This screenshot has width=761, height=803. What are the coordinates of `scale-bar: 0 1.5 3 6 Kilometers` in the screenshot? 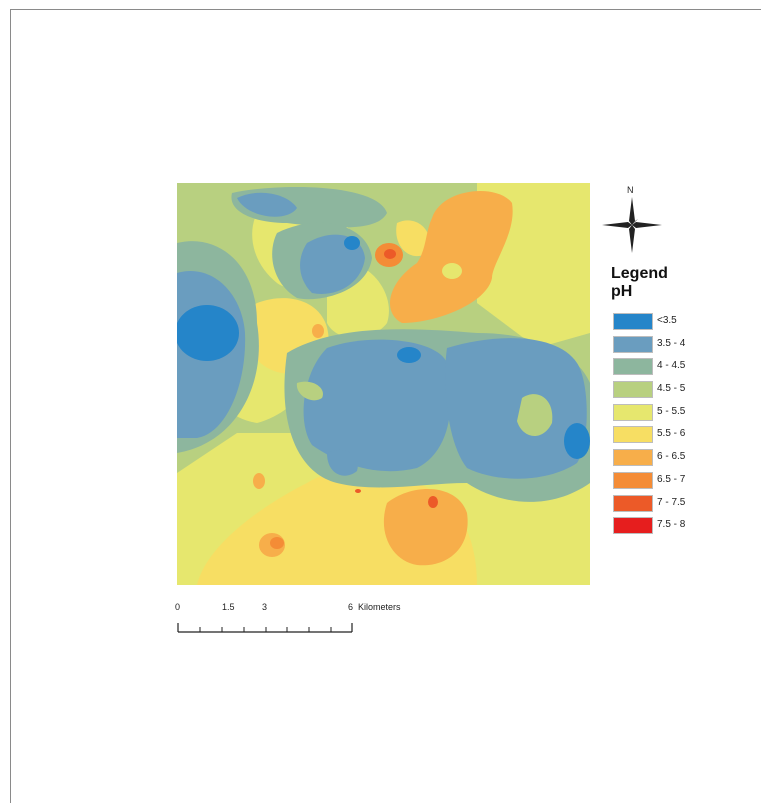 It's located at (312, 622).